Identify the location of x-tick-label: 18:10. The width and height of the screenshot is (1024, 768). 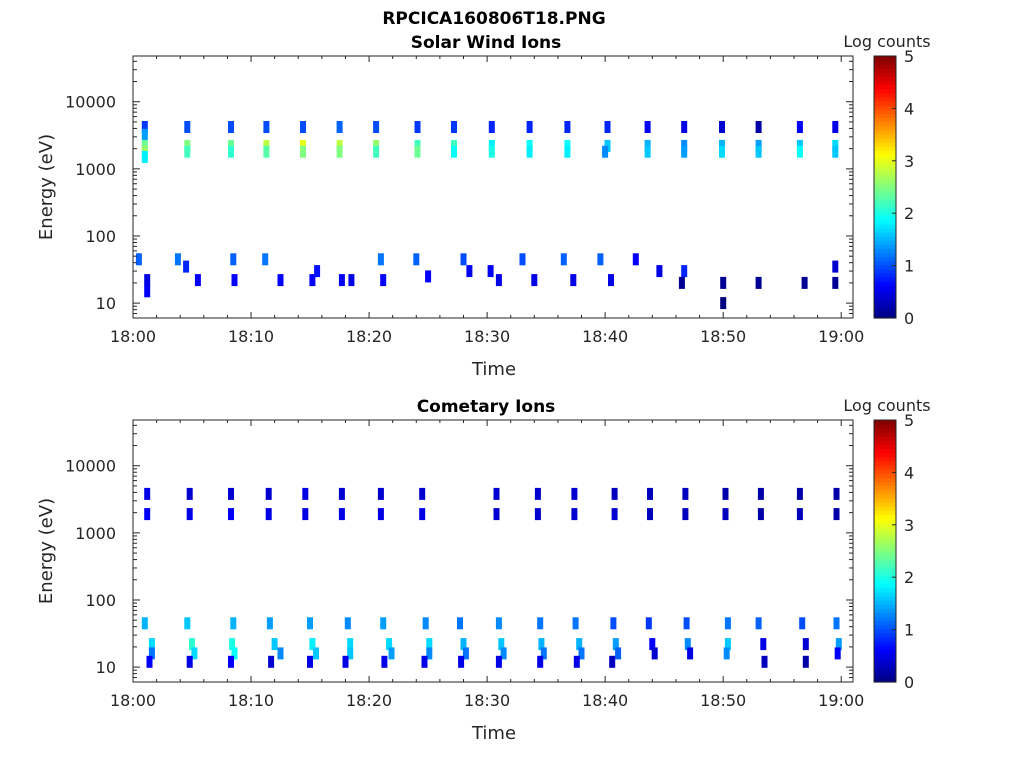
(251, 336).